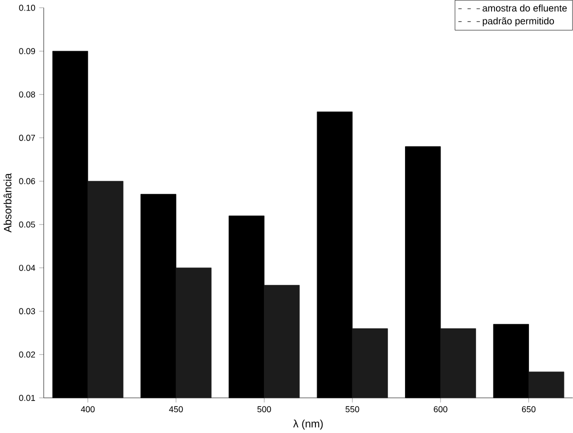 The width and height of the screenshot is (573, 433). I want to click on x-tick-label: 550, so click(353, 409).